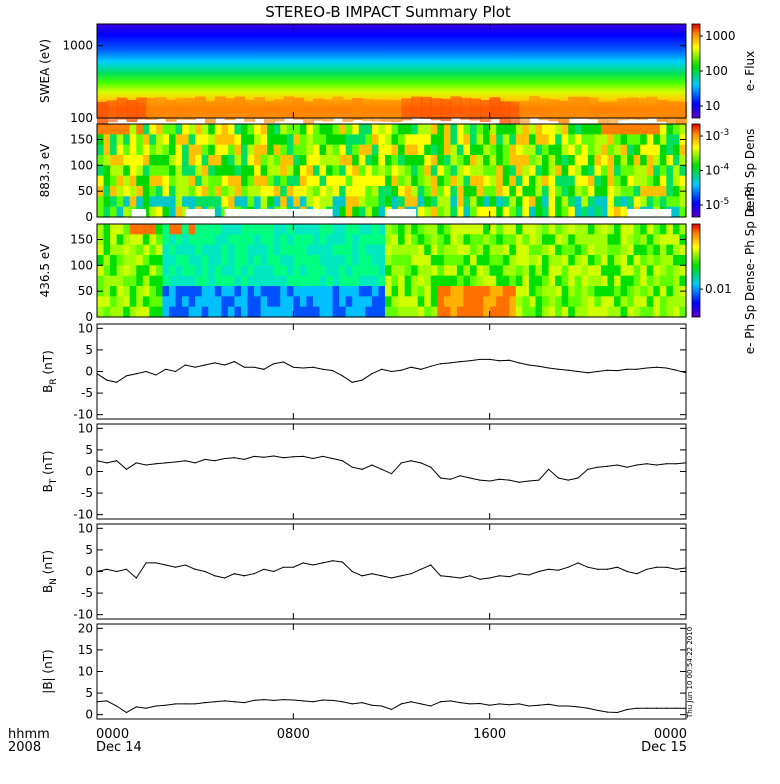  What do you see at coordinates (293, 734) in the screenshot?
I see `x-tick-label: 0800` at bounding box center [293, 734].